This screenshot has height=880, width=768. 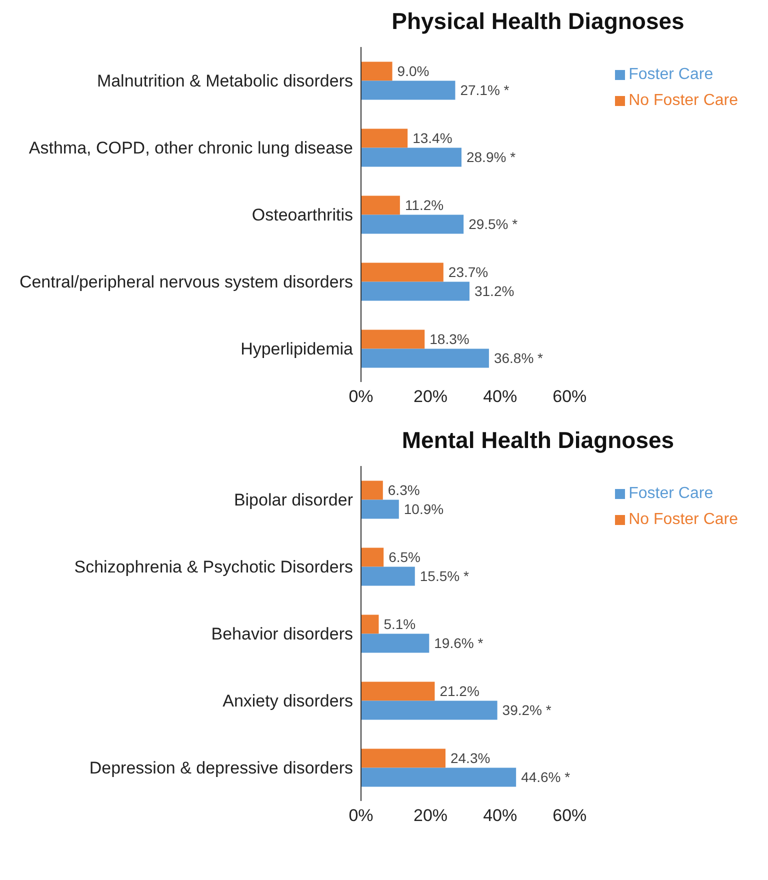 What do you see at coordinates (294, 500) in the screenshot?
I see `y-tick-label: Bipolar disorder` at bounding box center [294, 500].